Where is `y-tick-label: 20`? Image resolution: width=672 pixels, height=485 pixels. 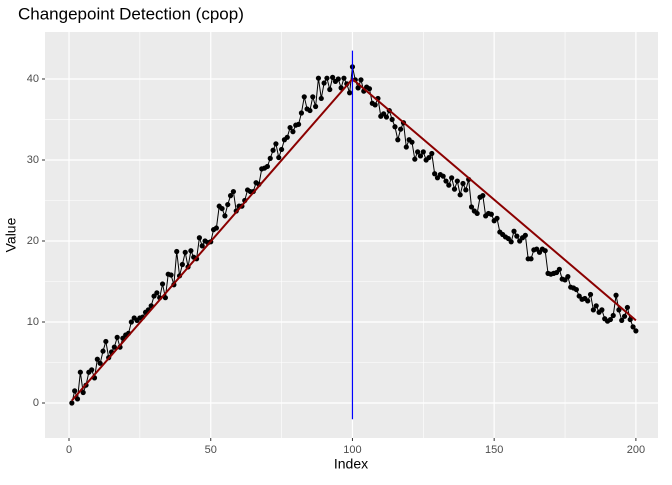
y-tick-label: 20 is located at coordinates (33, 241).